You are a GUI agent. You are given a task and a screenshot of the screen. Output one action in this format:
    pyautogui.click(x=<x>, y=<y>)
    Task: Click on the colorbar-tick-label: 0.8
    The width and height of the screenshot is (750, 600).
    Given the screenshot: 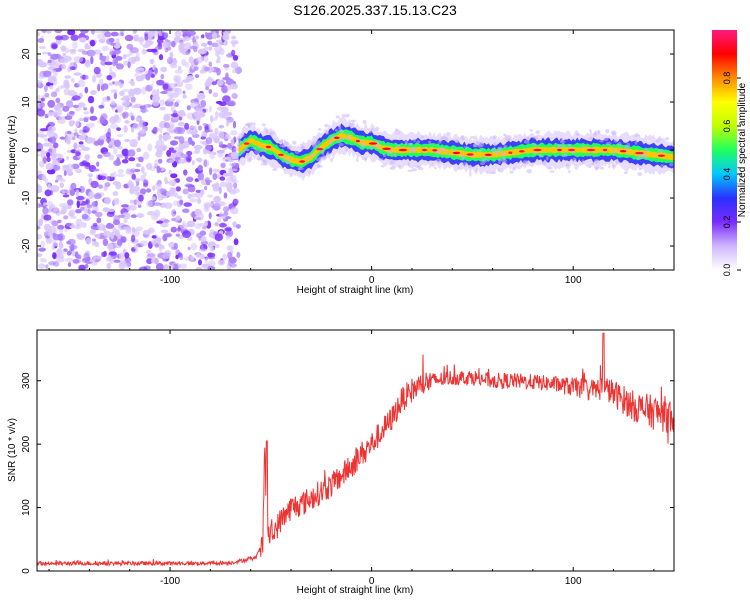 What is the action you would take?
    pyautogui.click(x=727, y=78)
    